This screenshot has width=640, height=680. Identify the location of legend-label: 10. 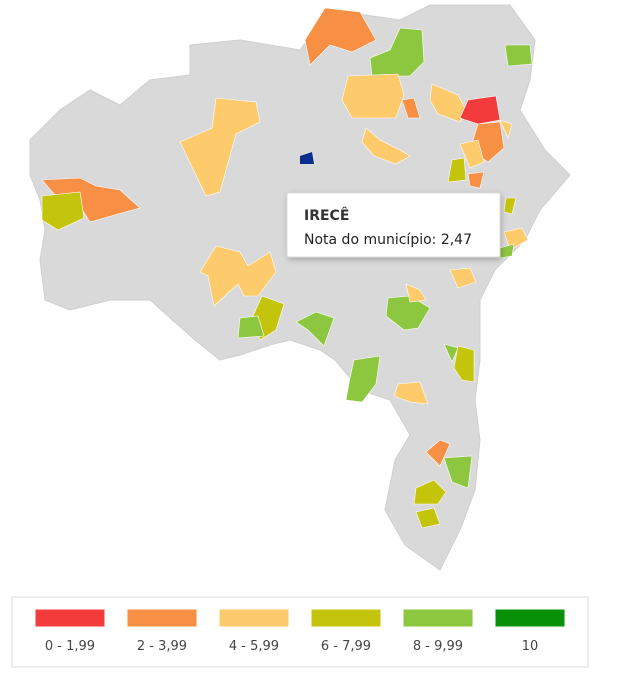
(530, 646).